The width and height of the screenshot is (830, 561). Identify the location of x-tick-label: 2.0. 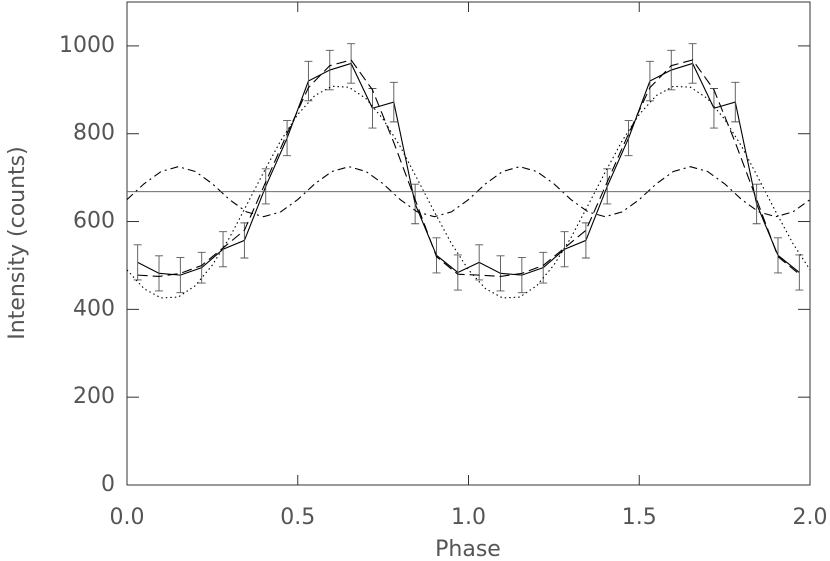
(810, 517).